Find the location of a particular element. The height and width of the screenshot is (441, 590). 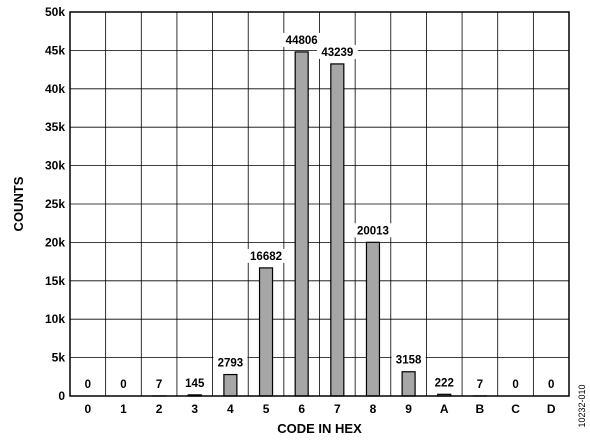

x-tick-label: 7 is located at coordinates (337, 409).